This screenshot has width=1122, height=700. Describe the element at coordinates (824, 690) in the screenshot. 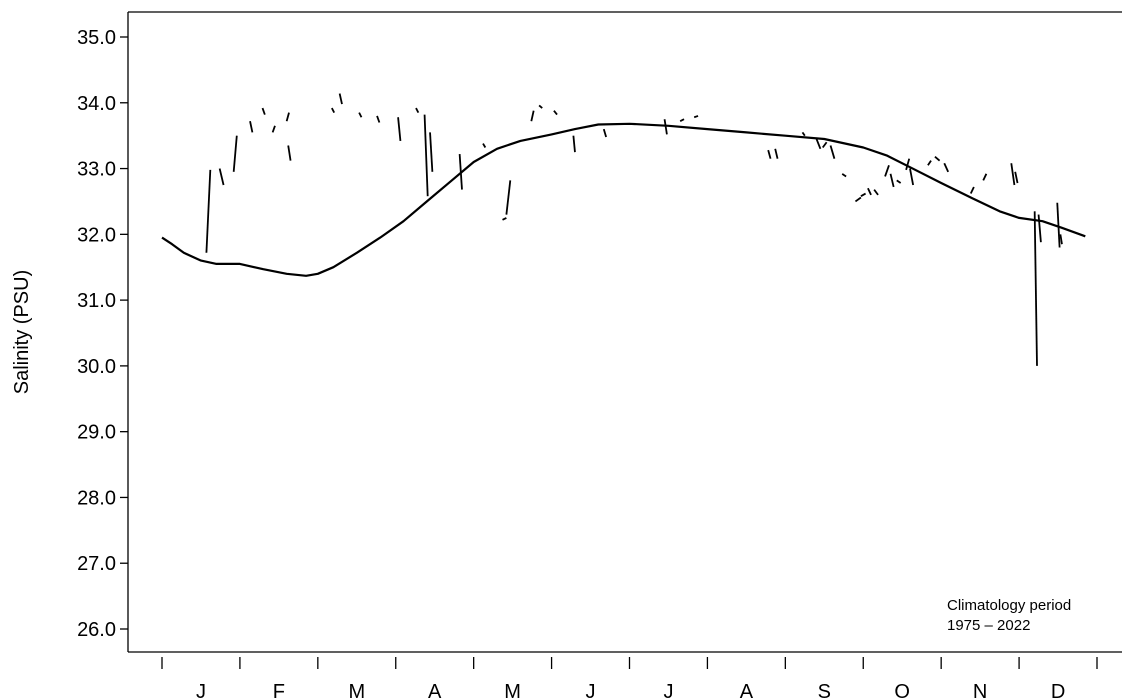

I see `x-tick-label: S` at that location.